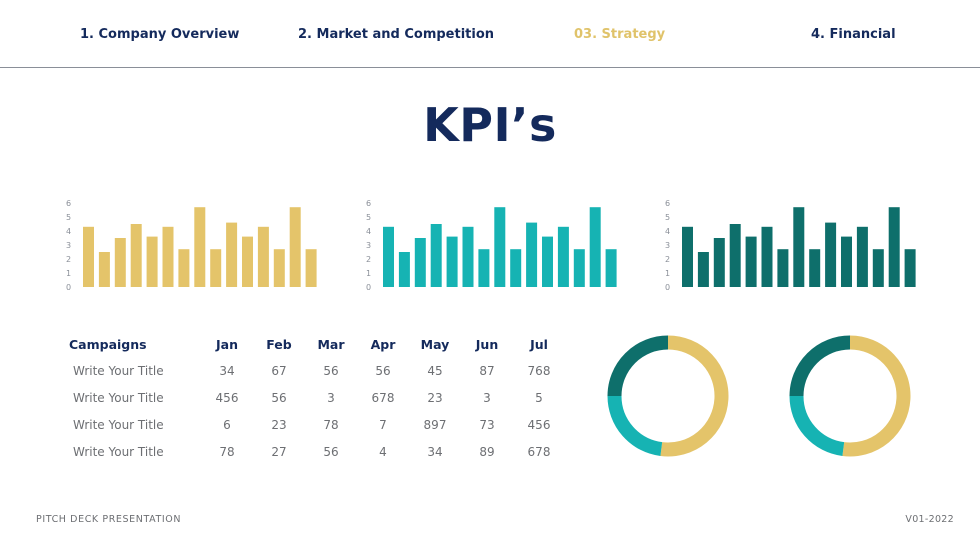 This screenshot has width=980, height=551. I want to click on donut-chart-left, so click(668, 396).